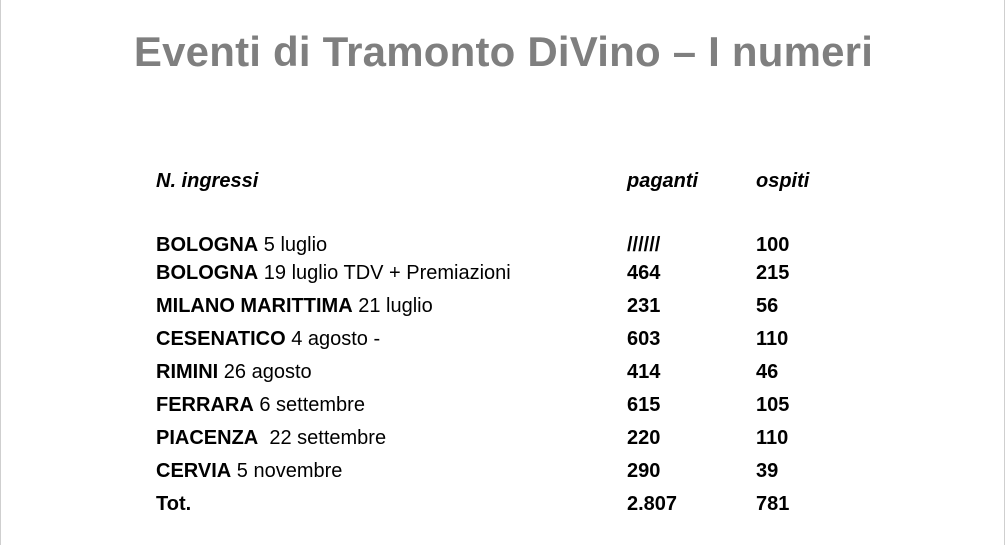 This screenshot has height=545, width=1005. I want to click on total-row: Tot. 2.807 781, so click(506, 509).